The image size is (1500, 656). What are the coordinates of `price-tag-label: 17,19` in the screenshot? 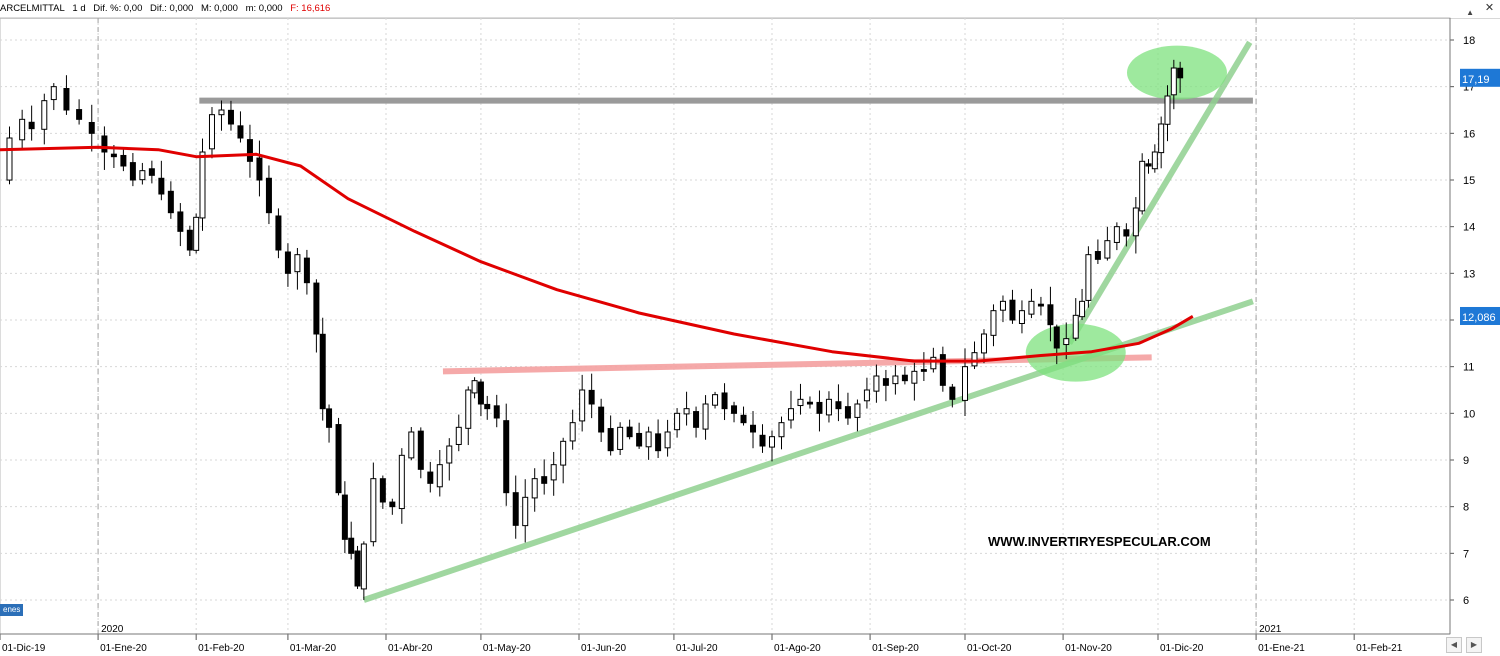 It's located at (1476, 80).